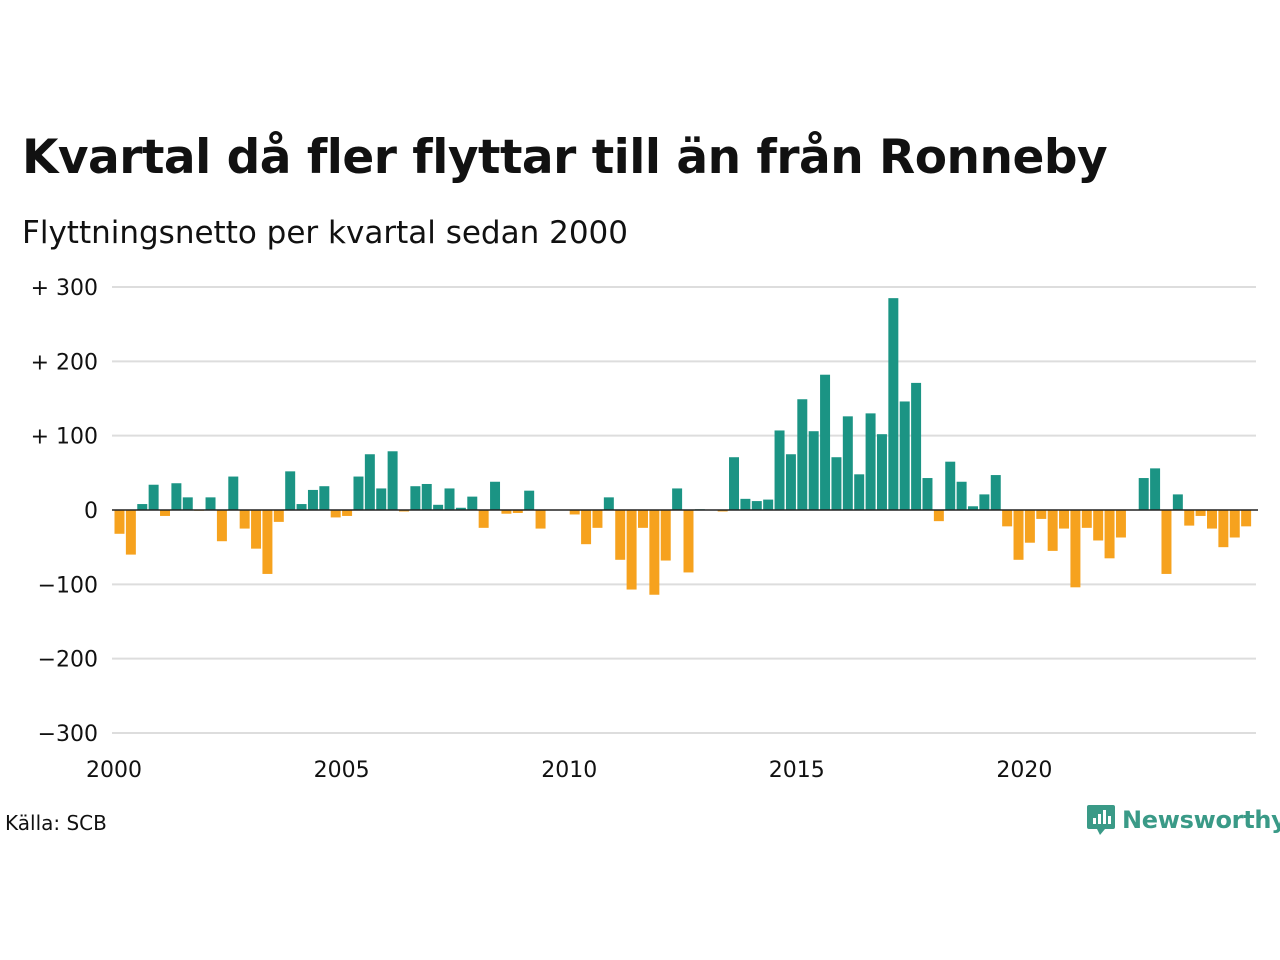  I want to click on y-tick-label: −300, so click(68, 734).